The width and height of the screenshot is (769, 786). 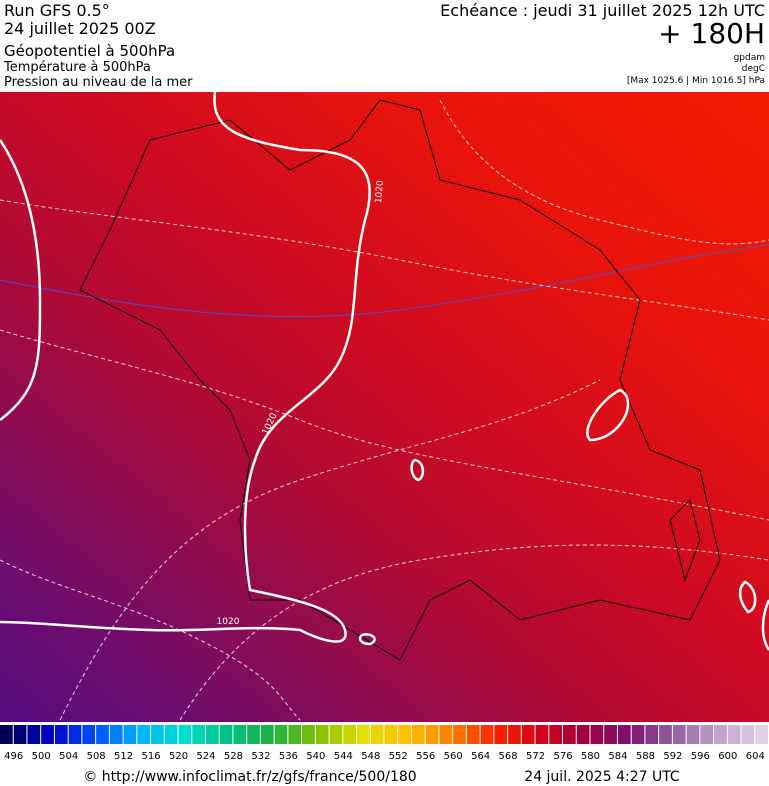 I want to click on legend-label: 540, so click(x=315, y=756).